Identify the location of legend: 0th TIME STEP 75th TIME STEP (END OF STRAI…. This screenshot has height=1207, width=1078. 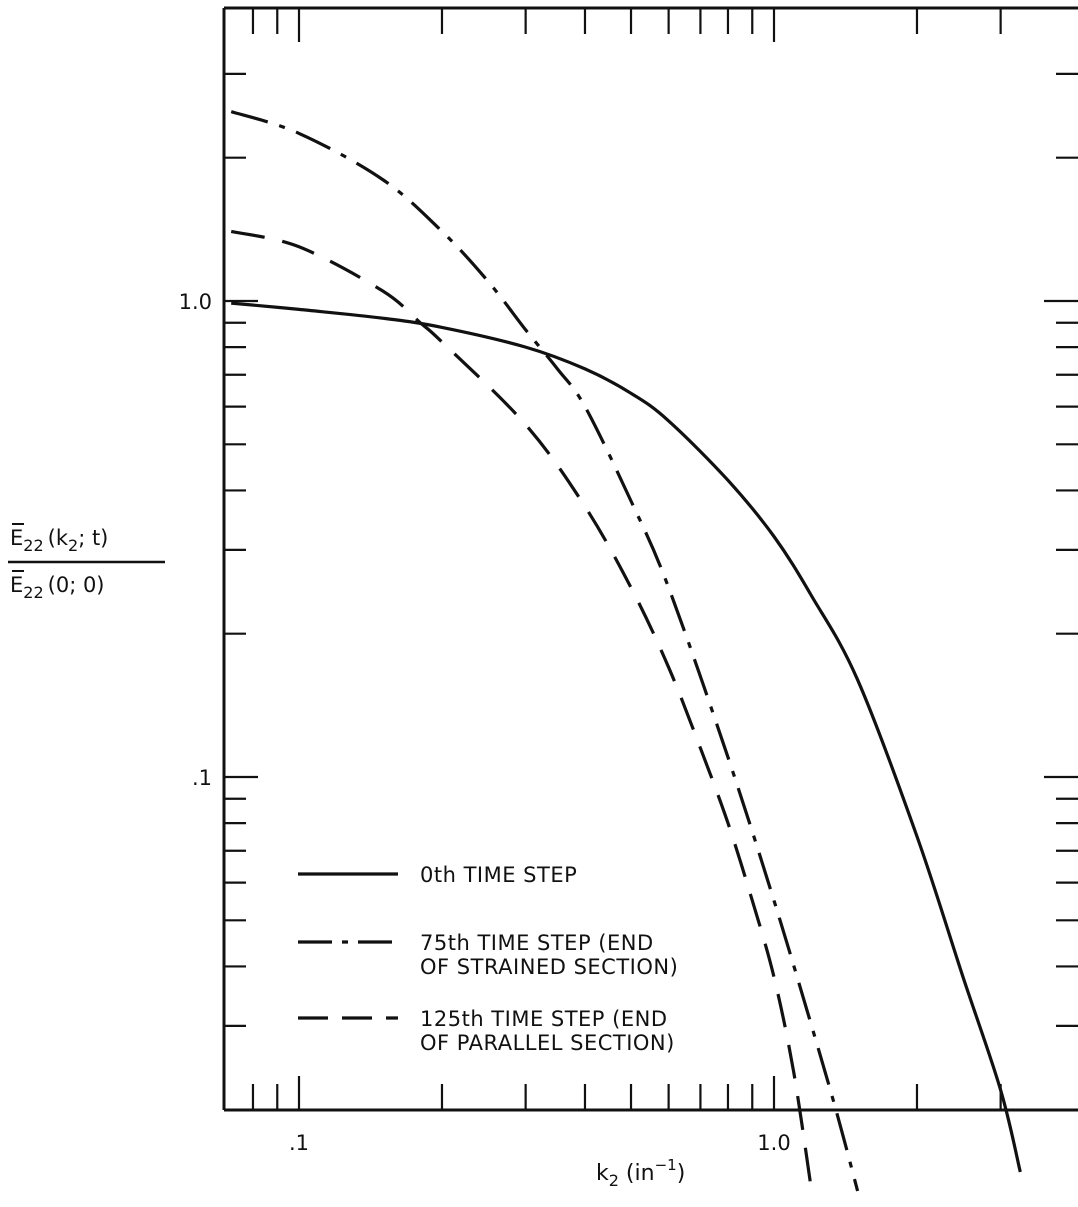
(488, 959).